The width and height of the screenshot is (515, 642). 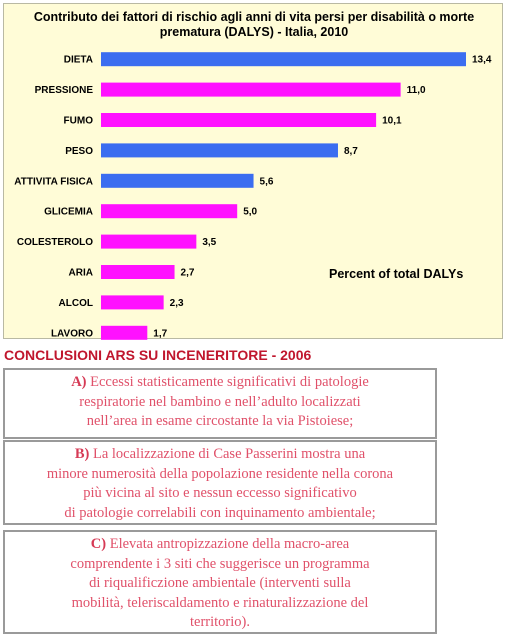 What do you see at coordinates (64, 90) in the screenshot?
I see `category-label: PRESSIONE` at bounding box center [64, 90].